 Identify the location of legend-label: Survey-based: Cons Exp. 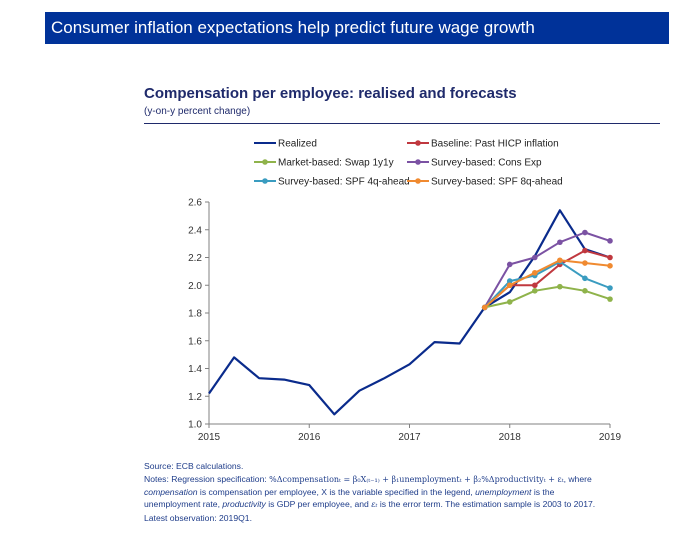
(486, 163).